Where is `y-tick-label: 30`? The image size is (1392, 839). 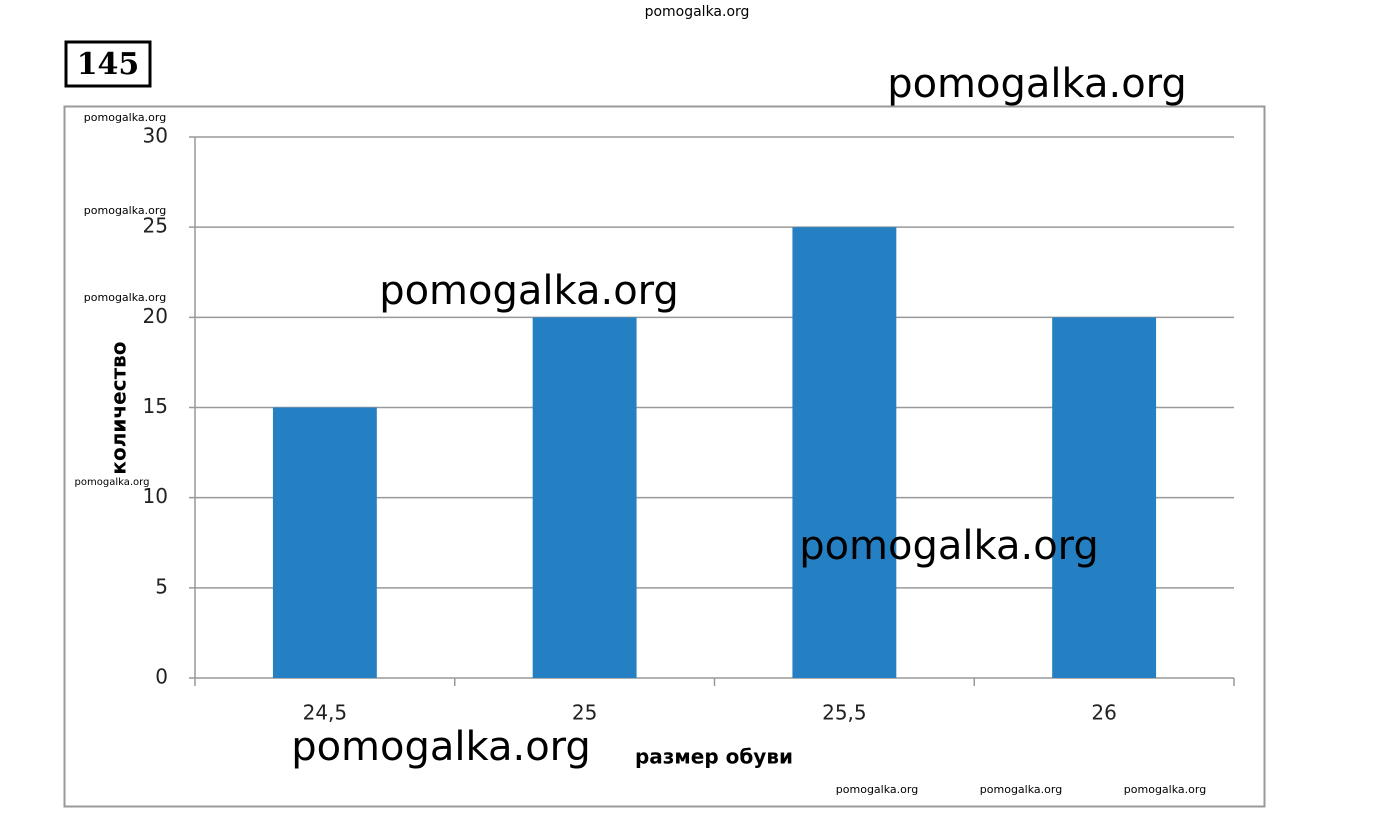 y-tick-label: 30 is located at coordinates (155, 136).